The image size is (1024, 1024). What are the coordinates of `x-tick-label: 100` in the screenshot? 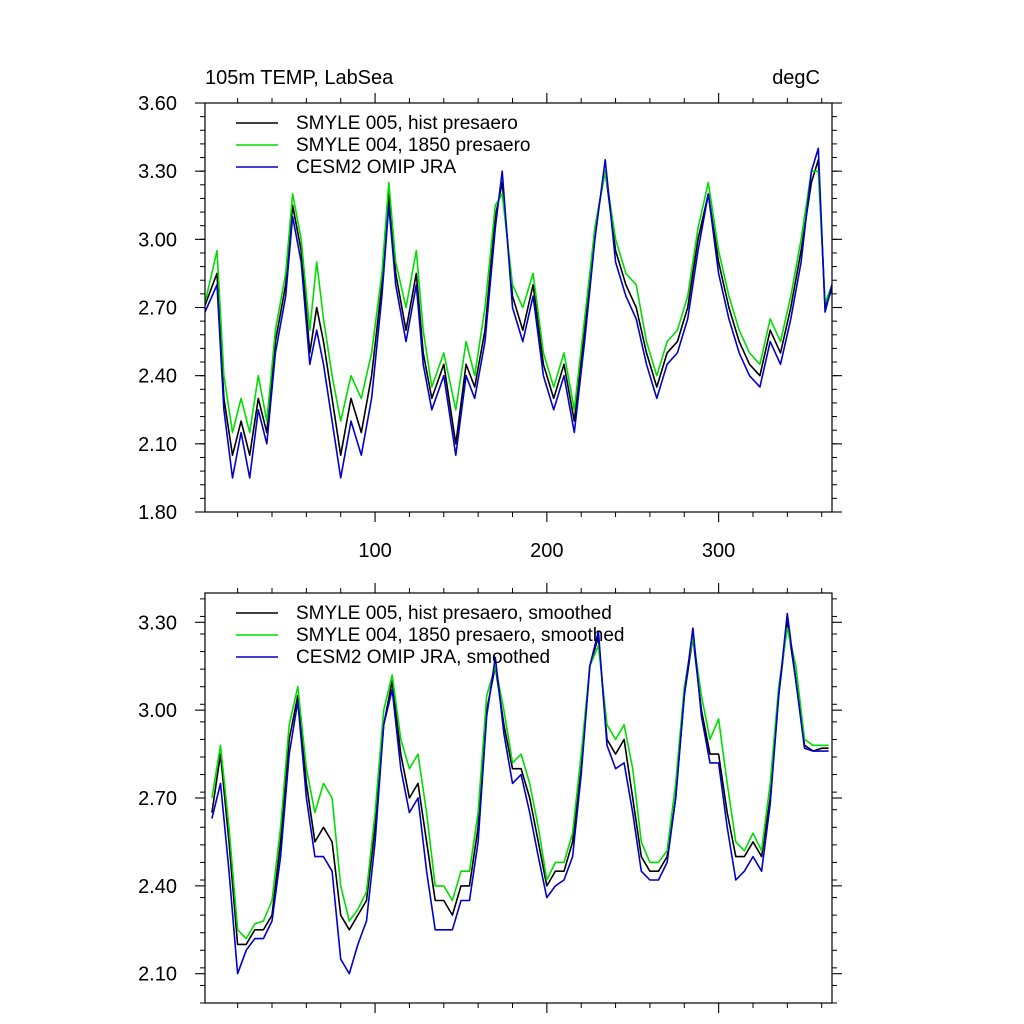 It's located at (374, 551).